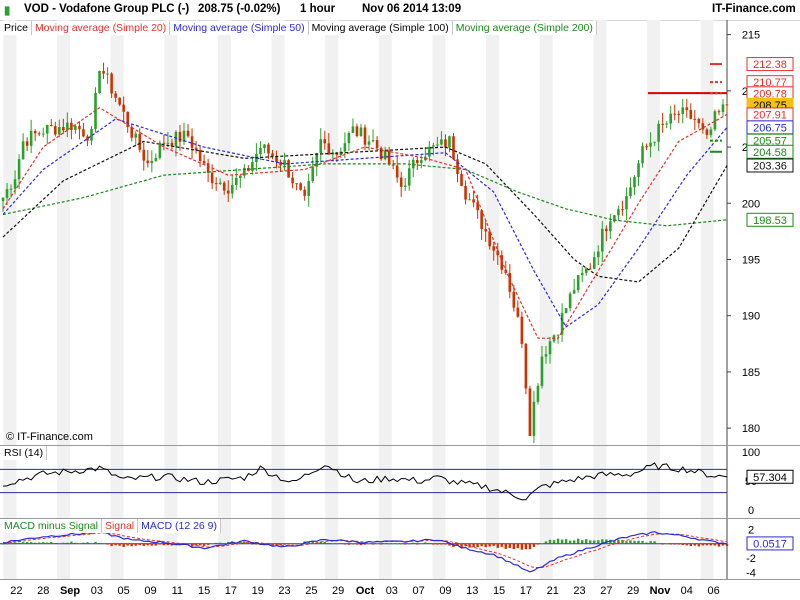 Image resolution: width=800 pixels, height=600 pixels. What do you see at coordinates (770, 65) in the screenshot?
I see `price-label: 212.38` at bounding box center [770, 65].